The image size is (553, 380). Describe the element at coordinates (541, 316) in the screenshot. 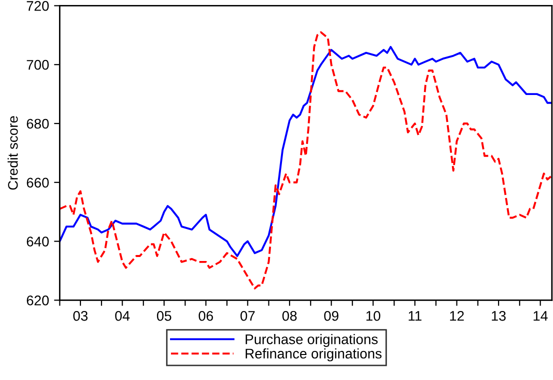

I see `x-tick-label: 14` at that location.